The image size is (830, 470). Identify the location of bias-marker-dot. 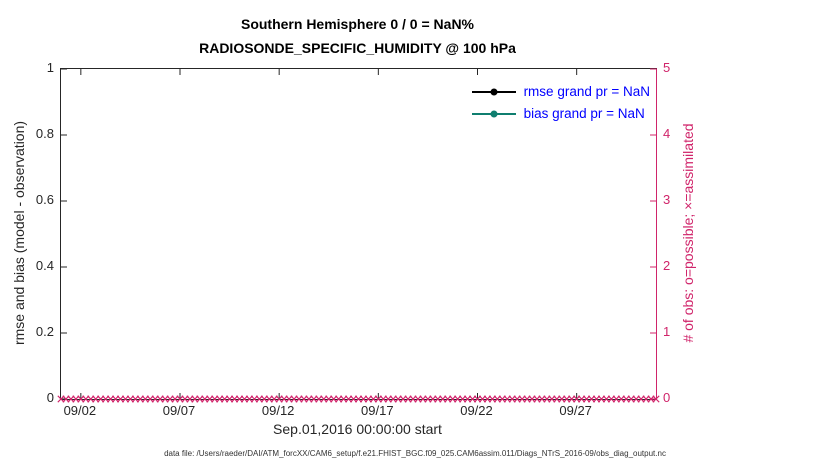
(494, 113).